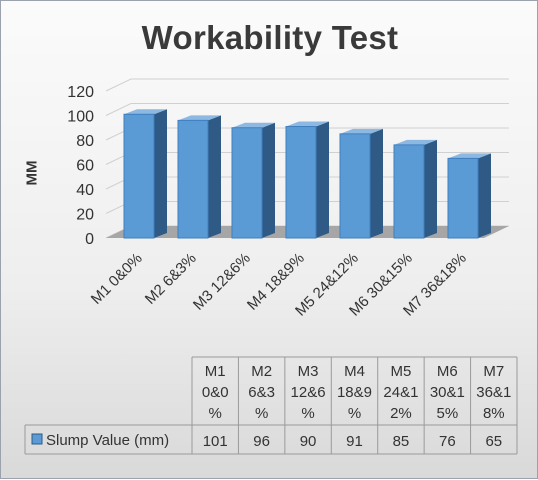  Describe the element at coordinates (89, 239) in the screenshot. I see `y-tick-label: 0` at that location.